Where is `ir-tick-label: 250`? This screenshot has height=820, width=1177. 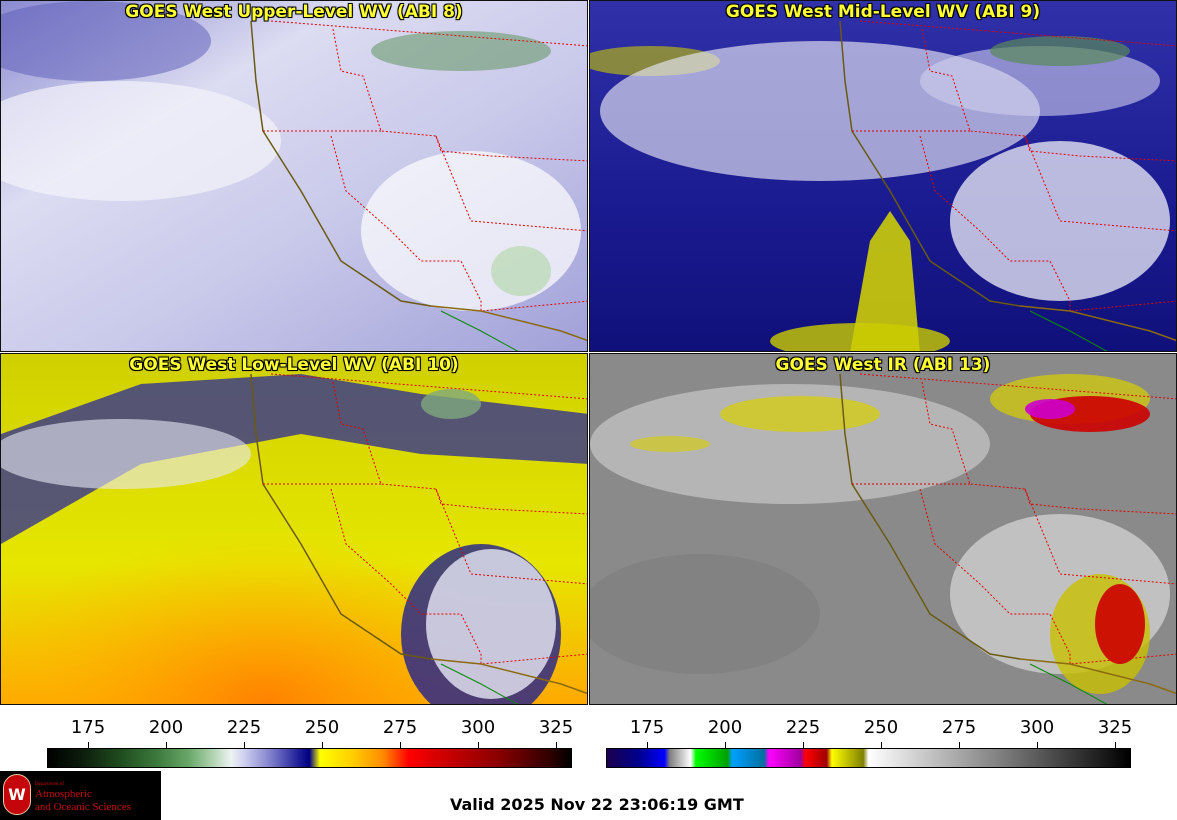 ir-tick-label: 250 is located at coordinates (881, 727).